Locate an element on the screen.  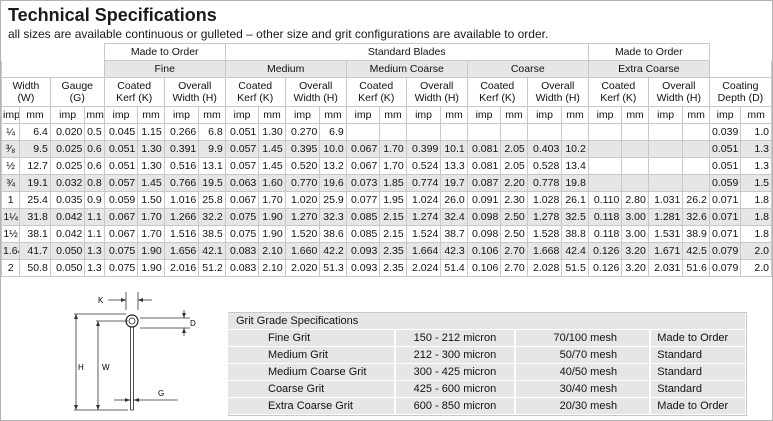
col-gauge: Gauge (G) is located at coordinates (77, 92).